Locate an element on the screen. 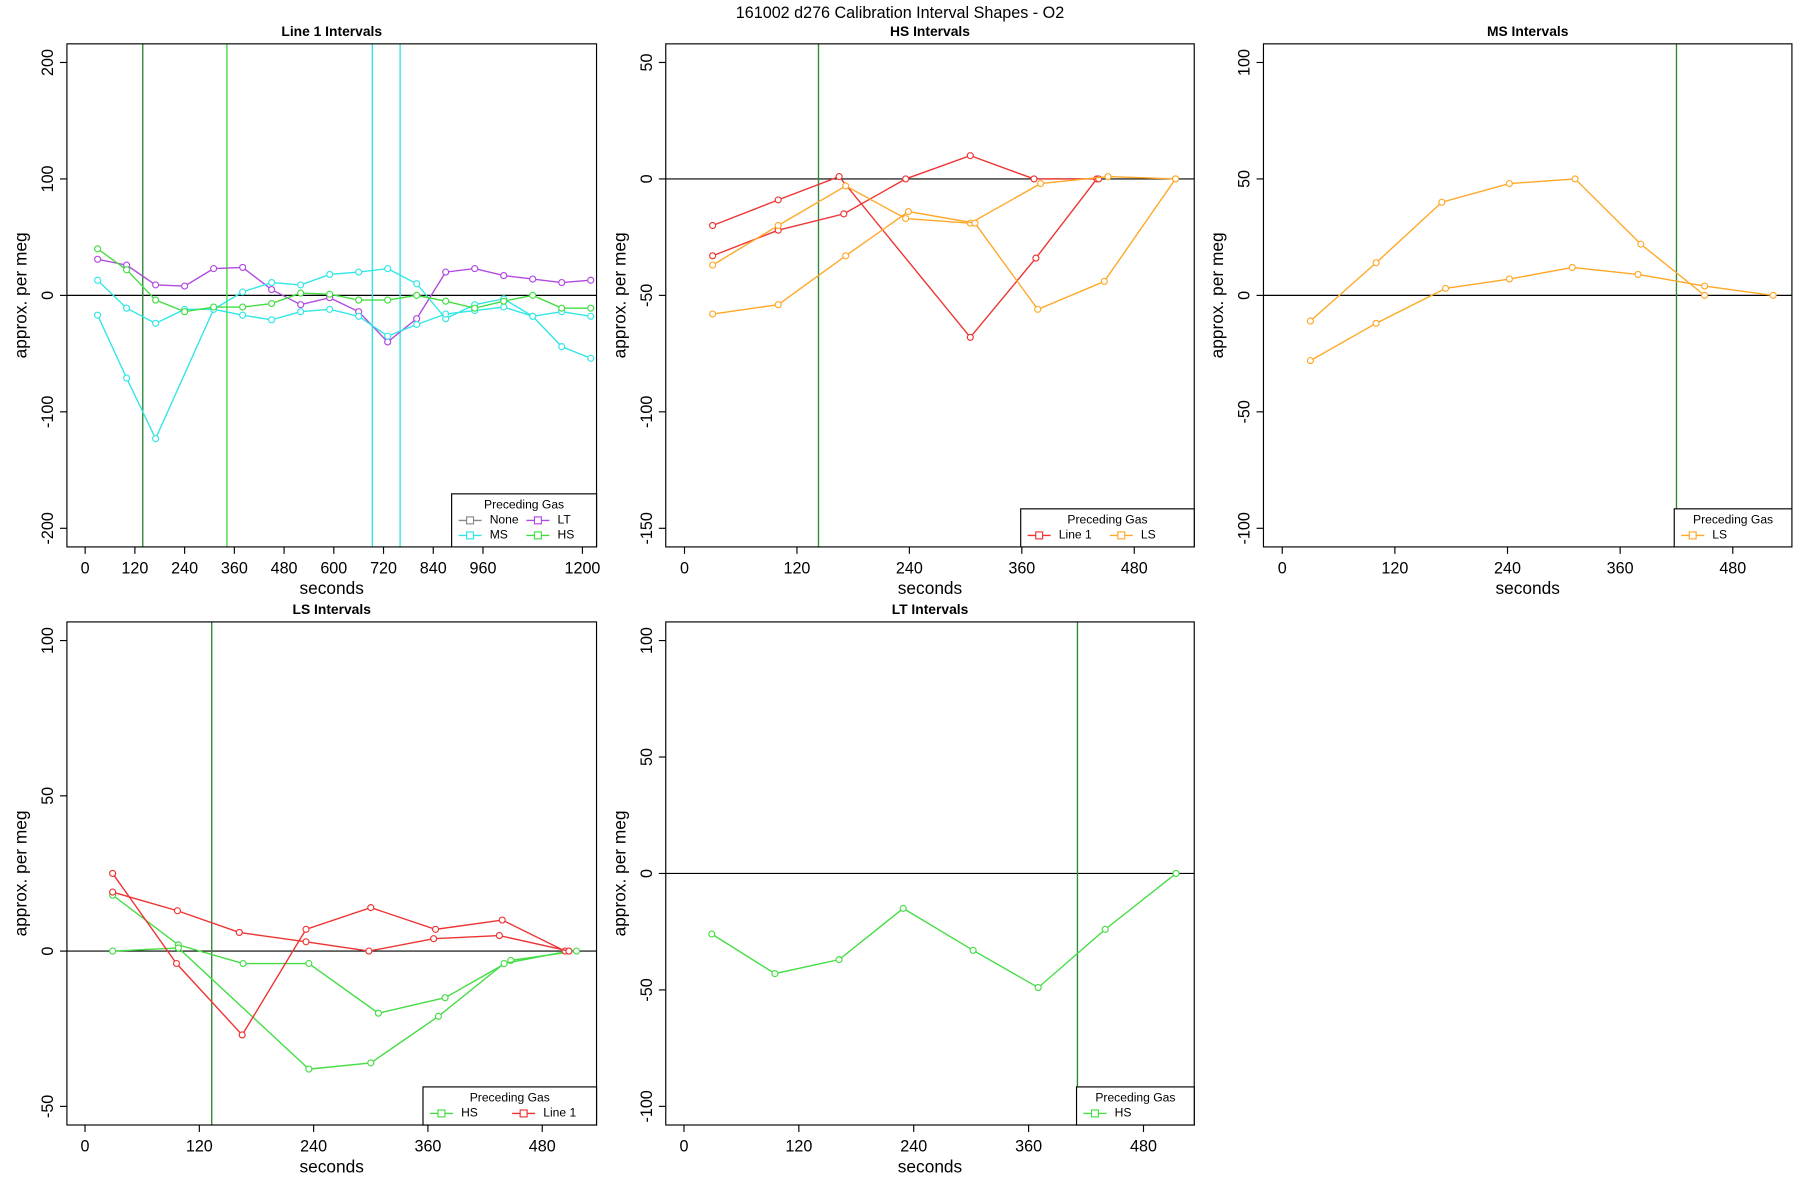  legend-label: MS is located at coordinates (499, 535).